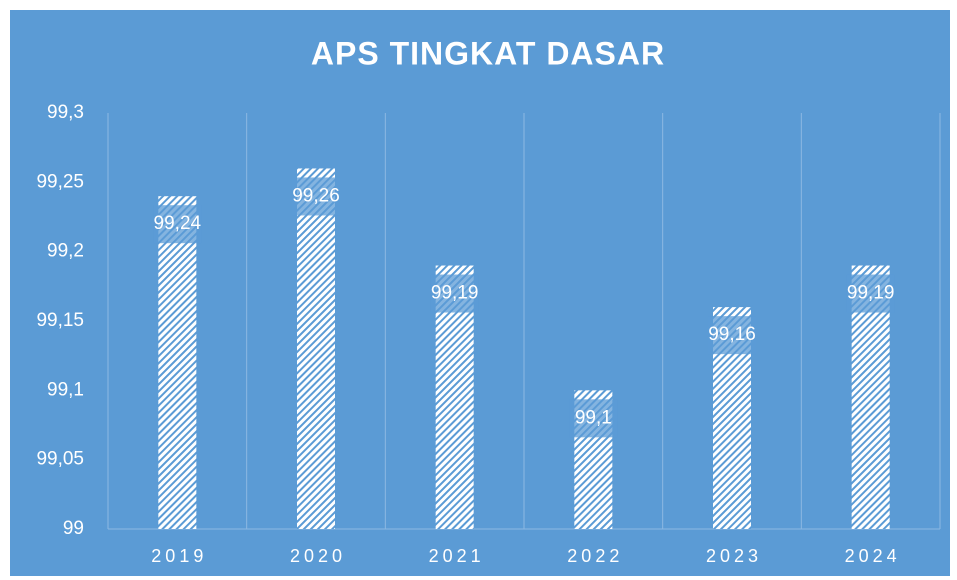  I want to click on y-tick-label: 99,25, so click(60, 181).